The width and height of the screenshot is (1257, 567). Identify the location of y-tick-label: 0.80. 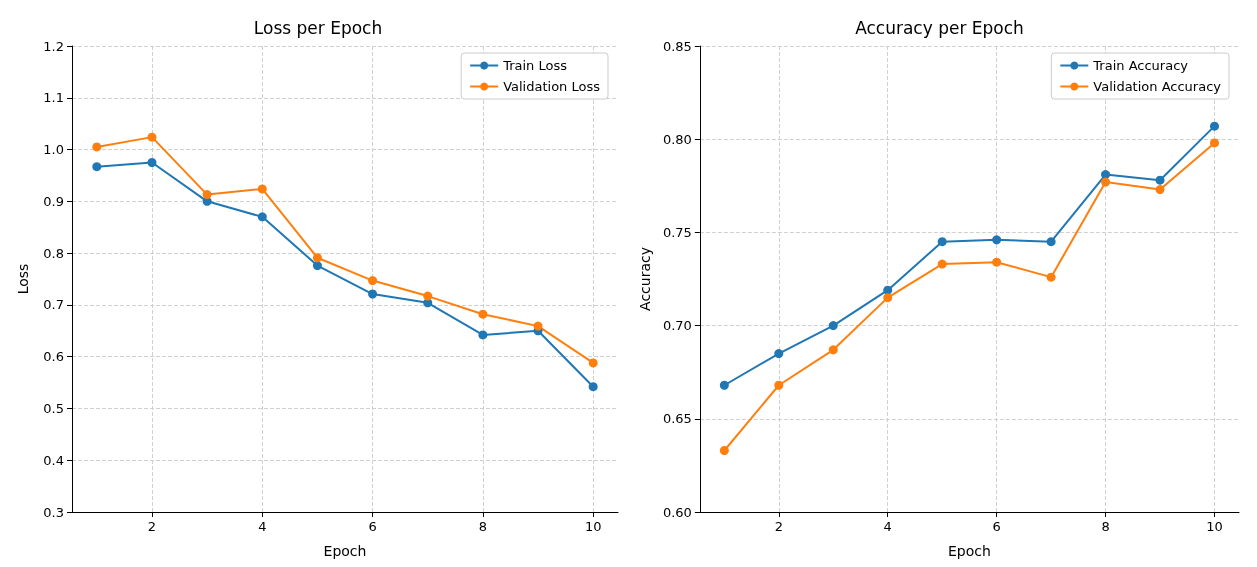
(677, 139).